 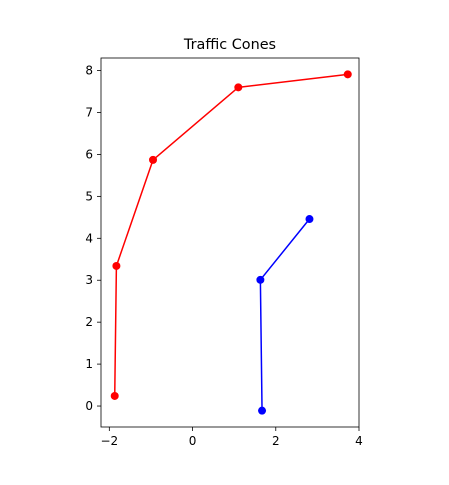 What do you see at coordinates (276, 441) in the screenshot?
I see `x-tick-label: 2` at bounding box center [276, 441].